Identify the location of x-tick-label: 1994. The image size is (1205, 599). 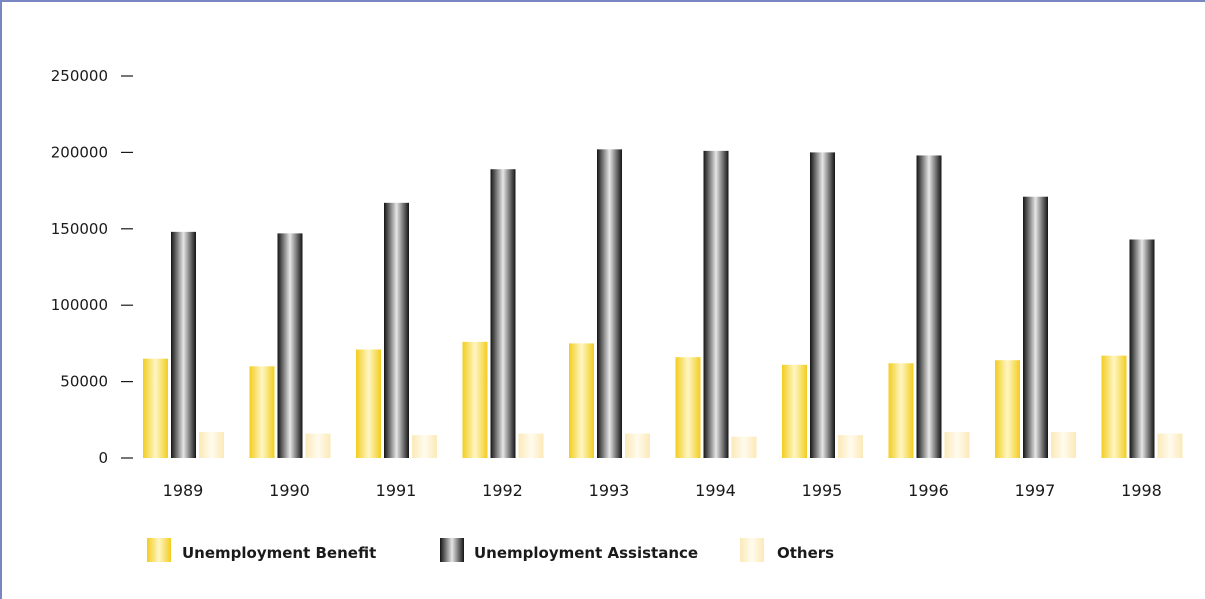
(715, 490).